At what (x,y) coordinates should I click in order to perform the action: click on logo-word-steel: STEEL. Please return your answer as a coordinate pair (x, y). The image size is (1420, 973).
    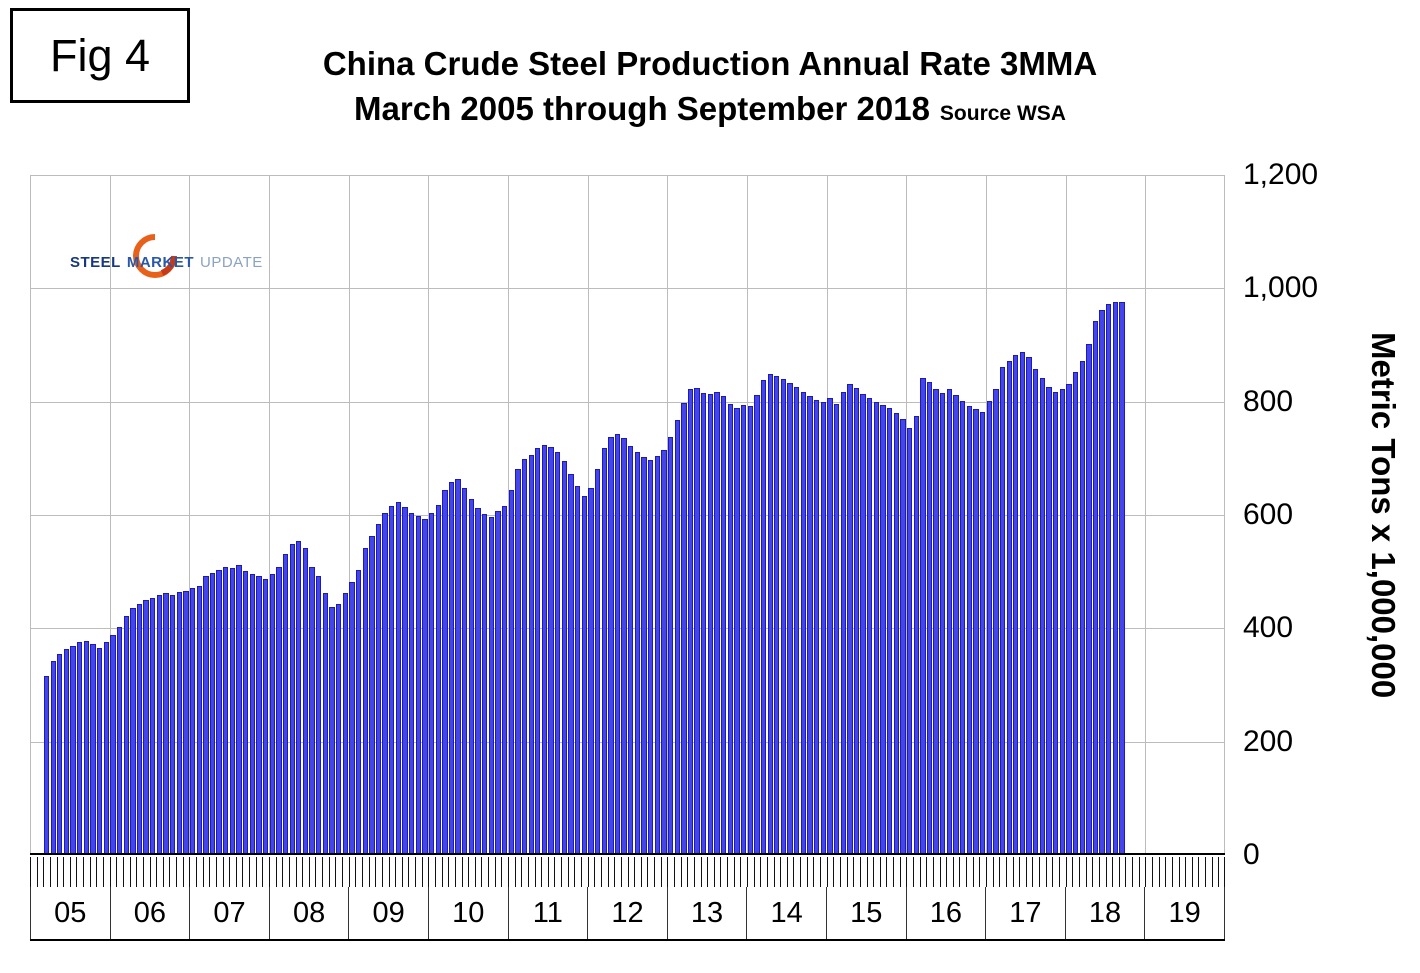
    Looking at the image, I should click on (95, 262).